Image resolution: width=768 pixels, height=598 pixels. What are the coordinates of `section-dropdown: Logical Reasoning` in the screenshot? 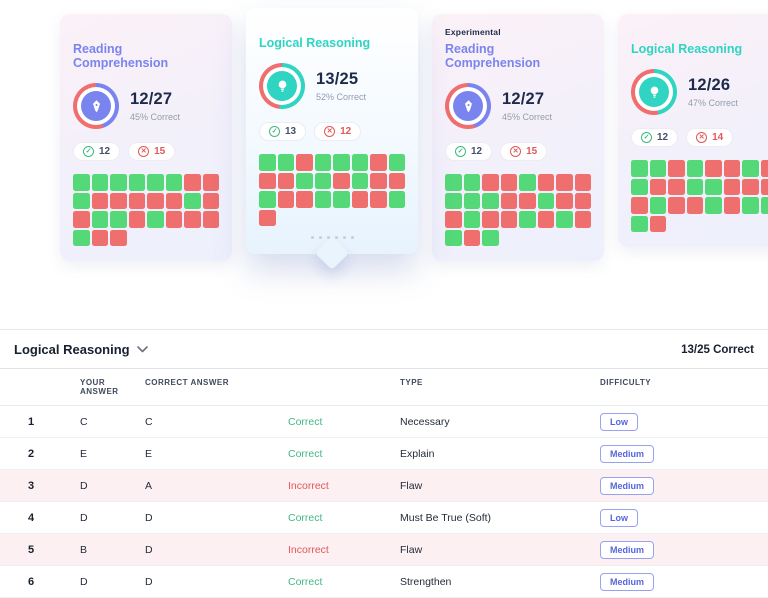 It's located at (81, 349).